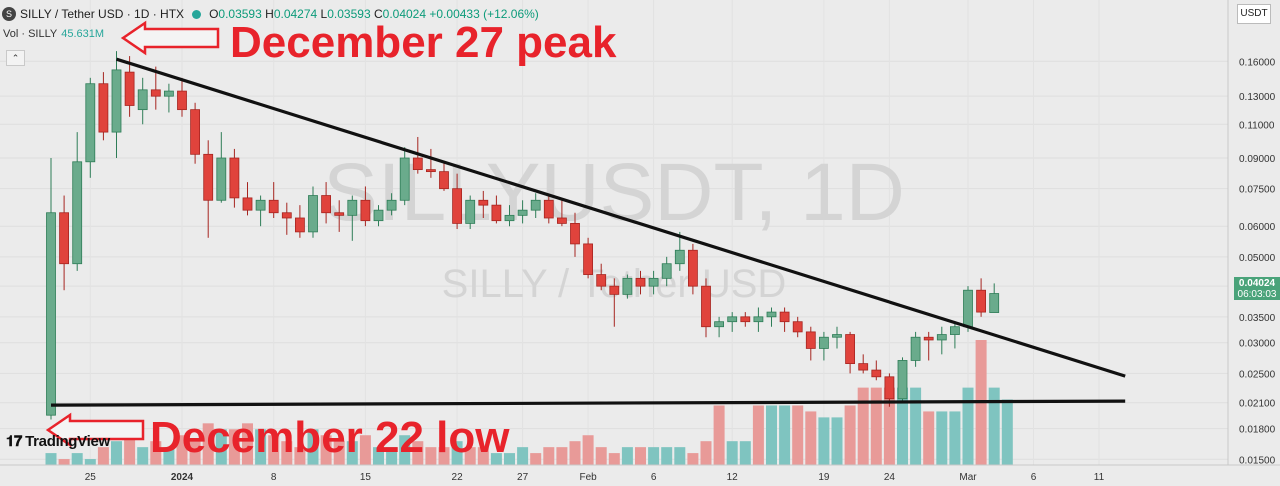 The image size is (1280, 486). I want to click on price-tick-label: 0.01800, so click(1257, 430).